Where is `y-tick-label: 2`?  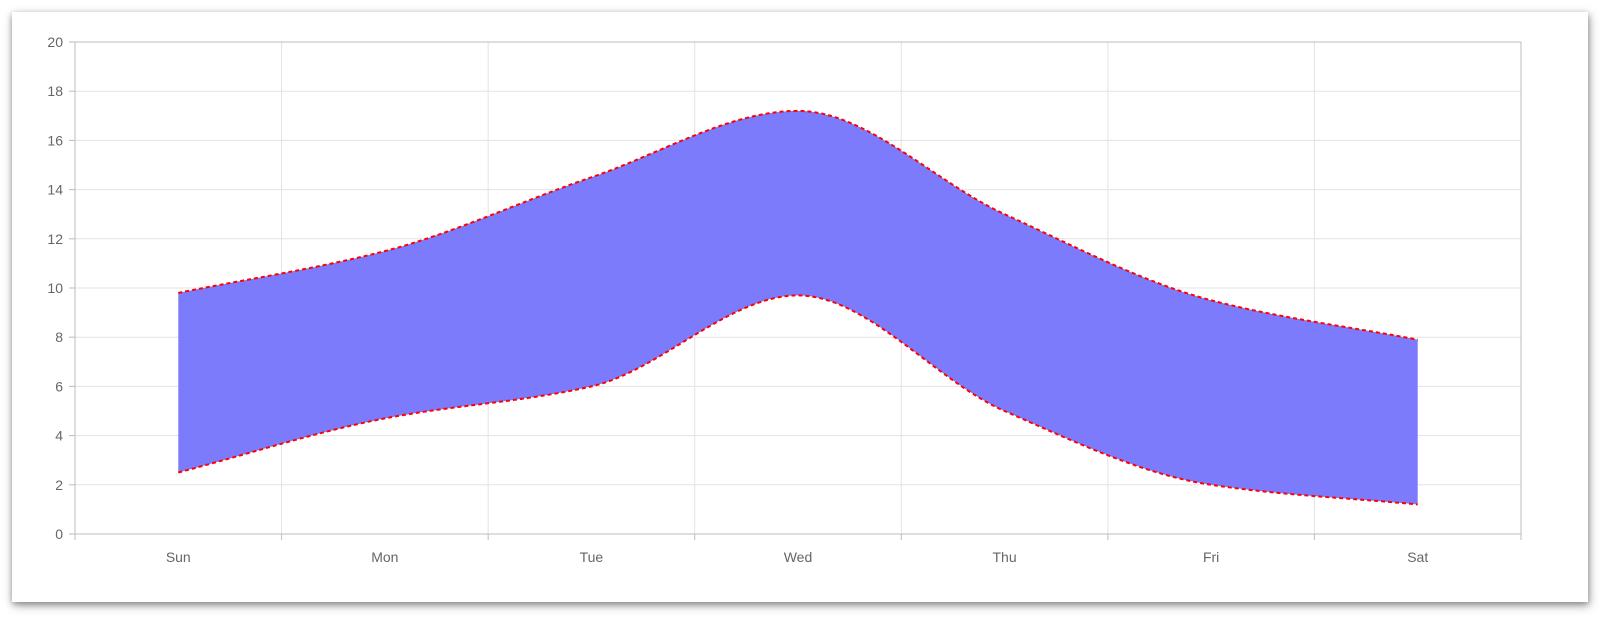 y-tick-label: 2 is located at coordinates (59, 485).